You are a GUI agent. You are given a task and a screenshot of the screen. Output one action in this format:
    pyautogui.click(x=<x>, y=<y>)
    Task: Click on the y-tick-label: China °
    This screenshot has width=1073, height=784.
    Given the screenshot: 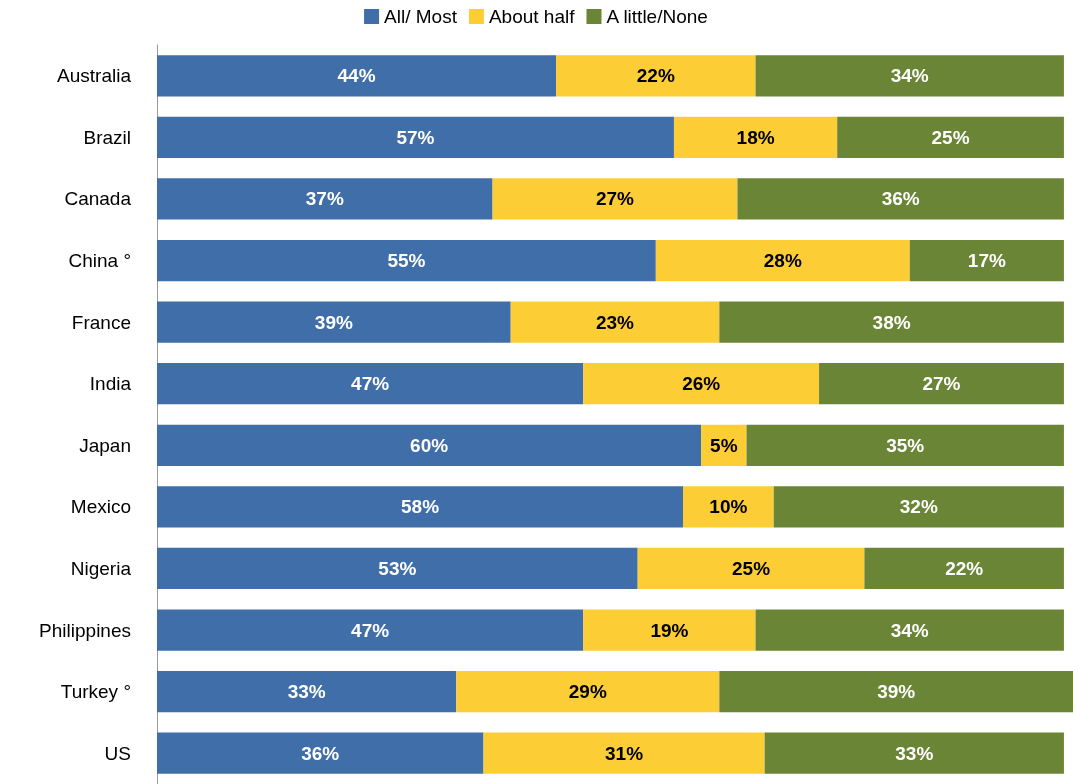 What is the action you would take?
    pyautogui.click(x=99, y=261)
    